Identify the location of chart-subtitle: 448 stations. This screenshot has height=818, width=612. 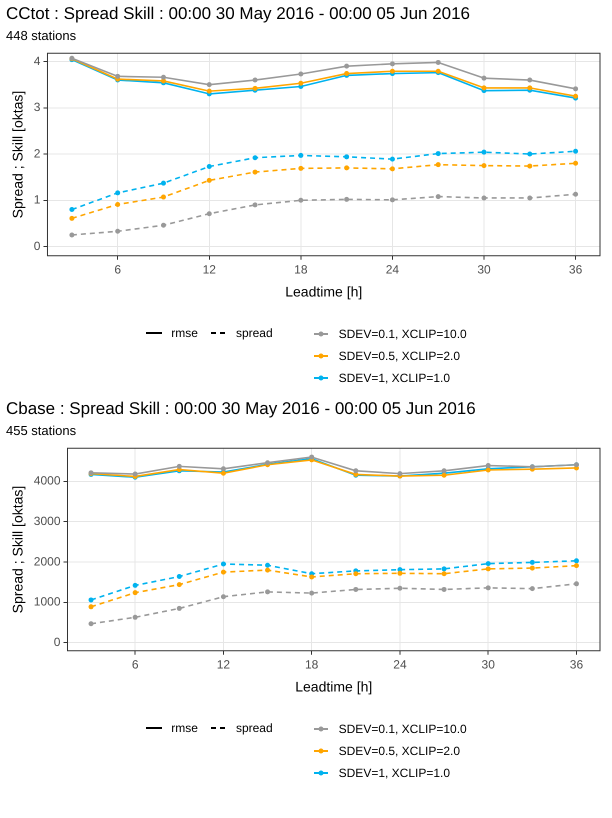
(42, 35).